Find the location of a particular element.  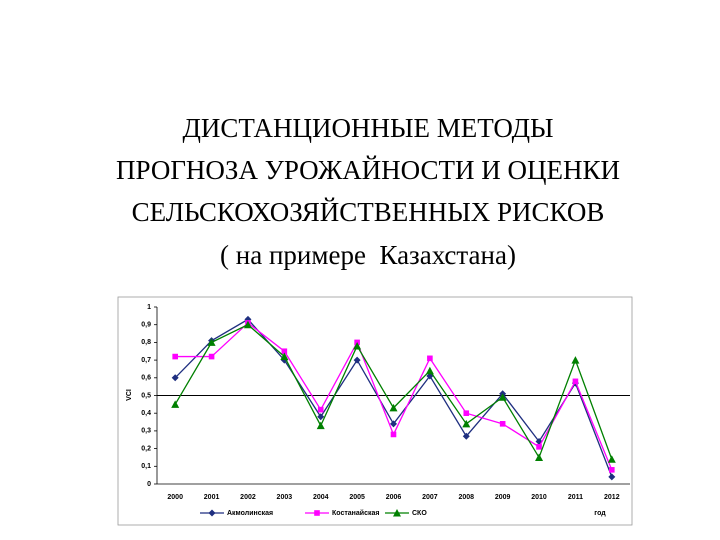

x-tick-label: 2000 is located at coordinates (175, 497).